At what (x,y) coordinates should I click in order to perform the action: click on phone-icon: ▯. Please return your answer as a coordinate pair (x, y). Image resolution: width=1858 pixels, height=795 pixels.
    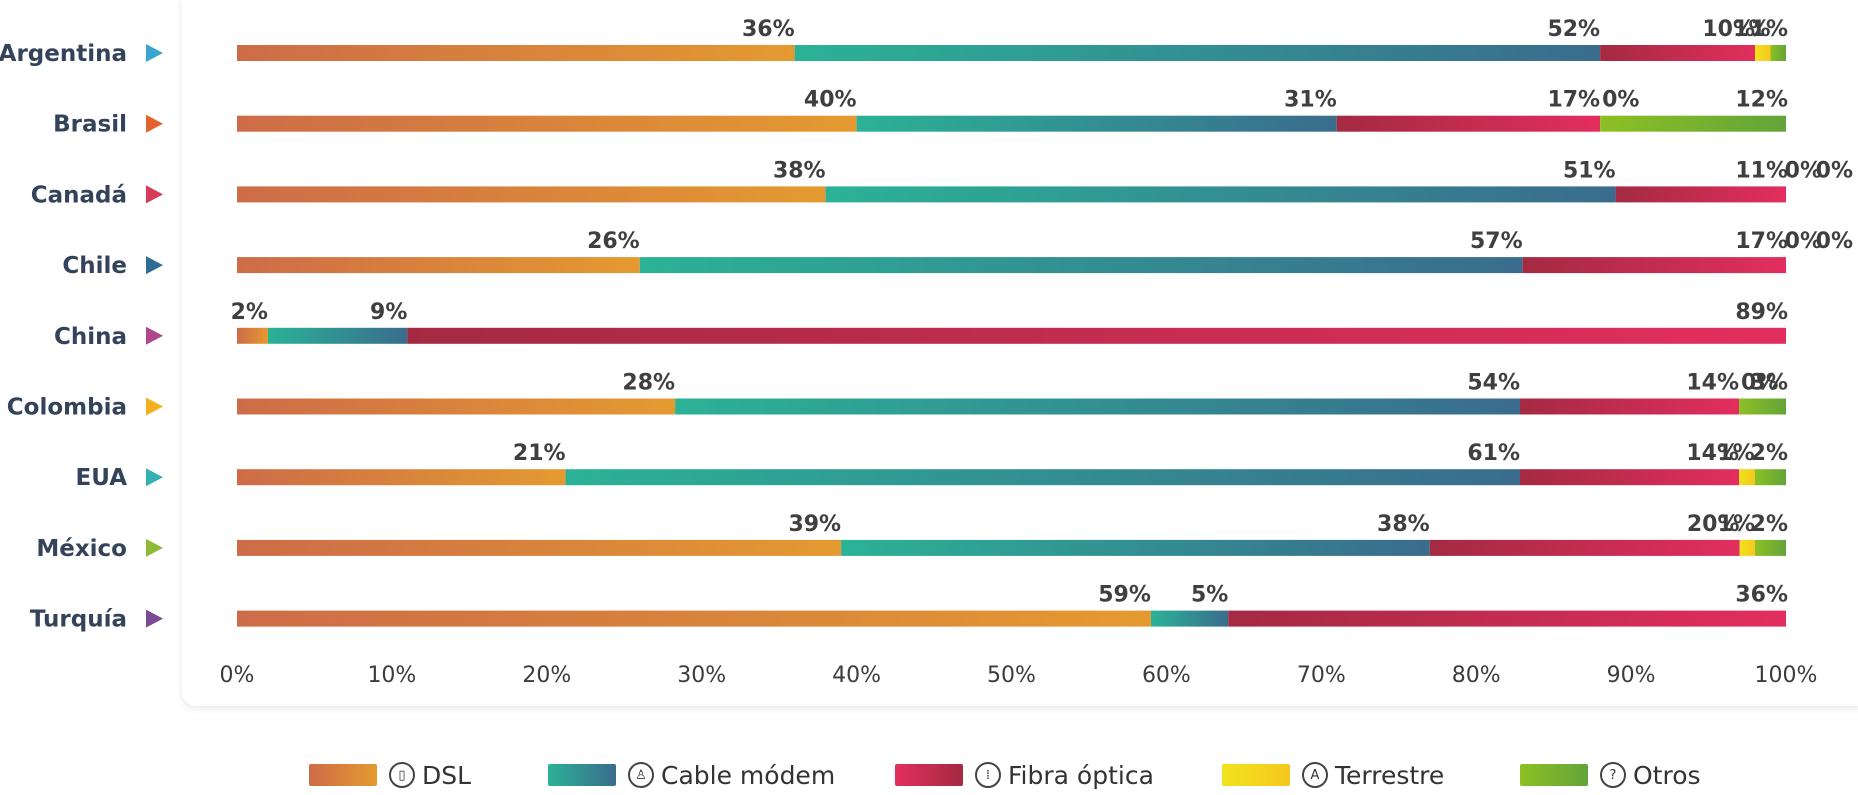
    Looking at the image, I should click on (402, 775).